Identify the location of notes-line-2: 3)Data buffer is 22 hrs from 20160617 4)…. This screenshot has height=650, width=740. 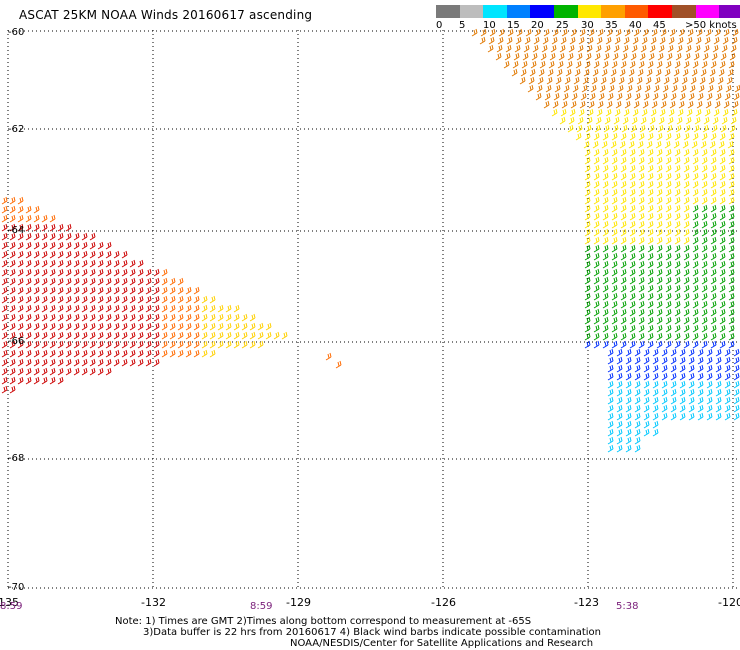
(372, 632).